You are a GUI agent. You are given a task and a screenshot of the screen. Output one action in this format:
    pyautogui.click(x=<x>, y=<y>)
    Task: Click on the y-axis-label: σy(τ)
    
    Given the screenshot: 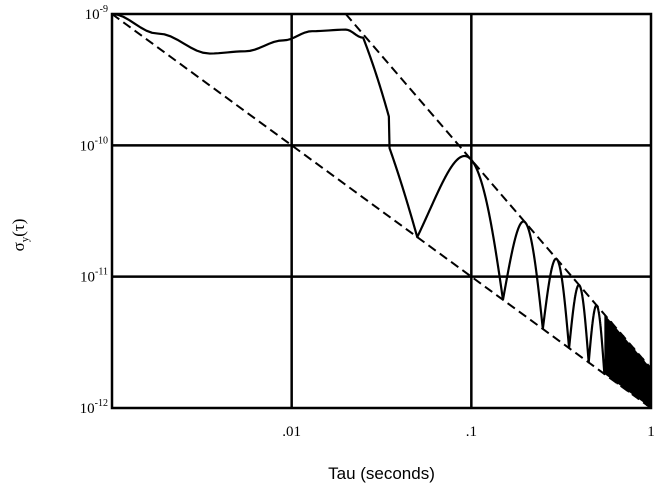 What is the action you would take?
    pyautogui.click(x=20, y=235)
    